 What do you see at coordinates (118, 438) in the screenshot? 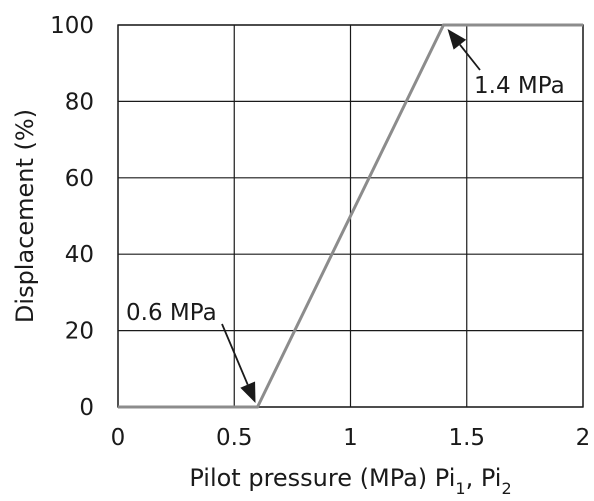
I see `x-tick-label: 0` at bounding box center [118, 438].